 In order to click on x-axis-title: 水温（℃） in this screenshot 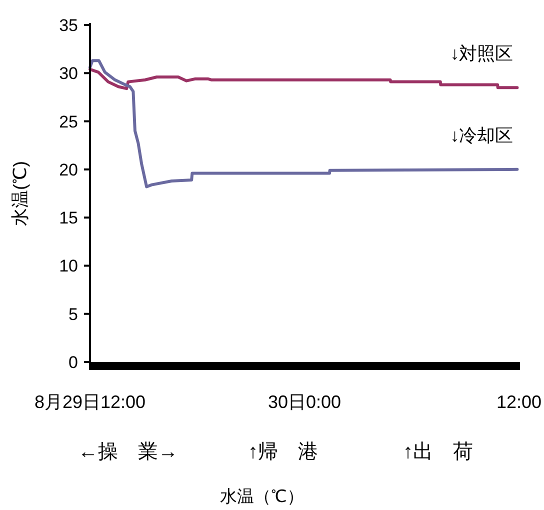, I will do `click(262, 496)`.